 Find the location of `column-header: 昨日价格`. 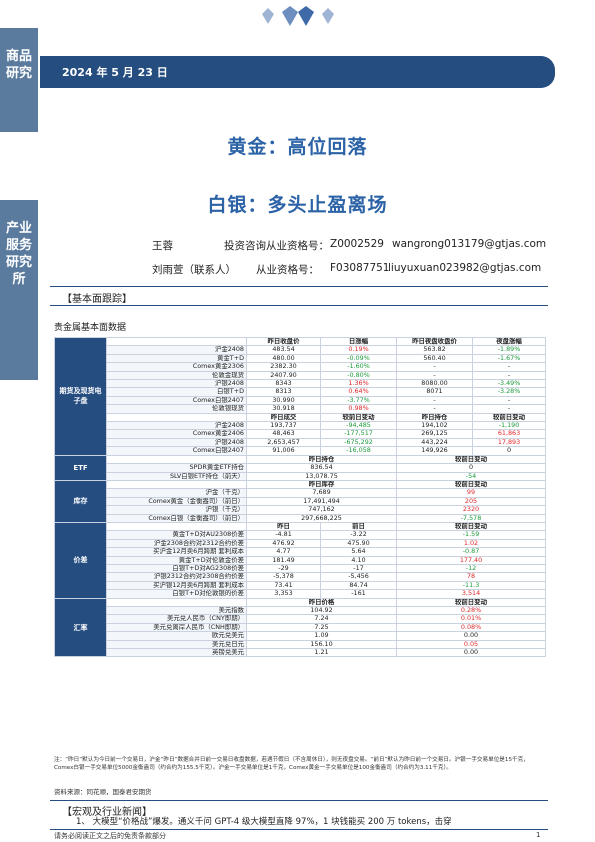

column-header: 昨日价格 is located at coordinates (321, 602).